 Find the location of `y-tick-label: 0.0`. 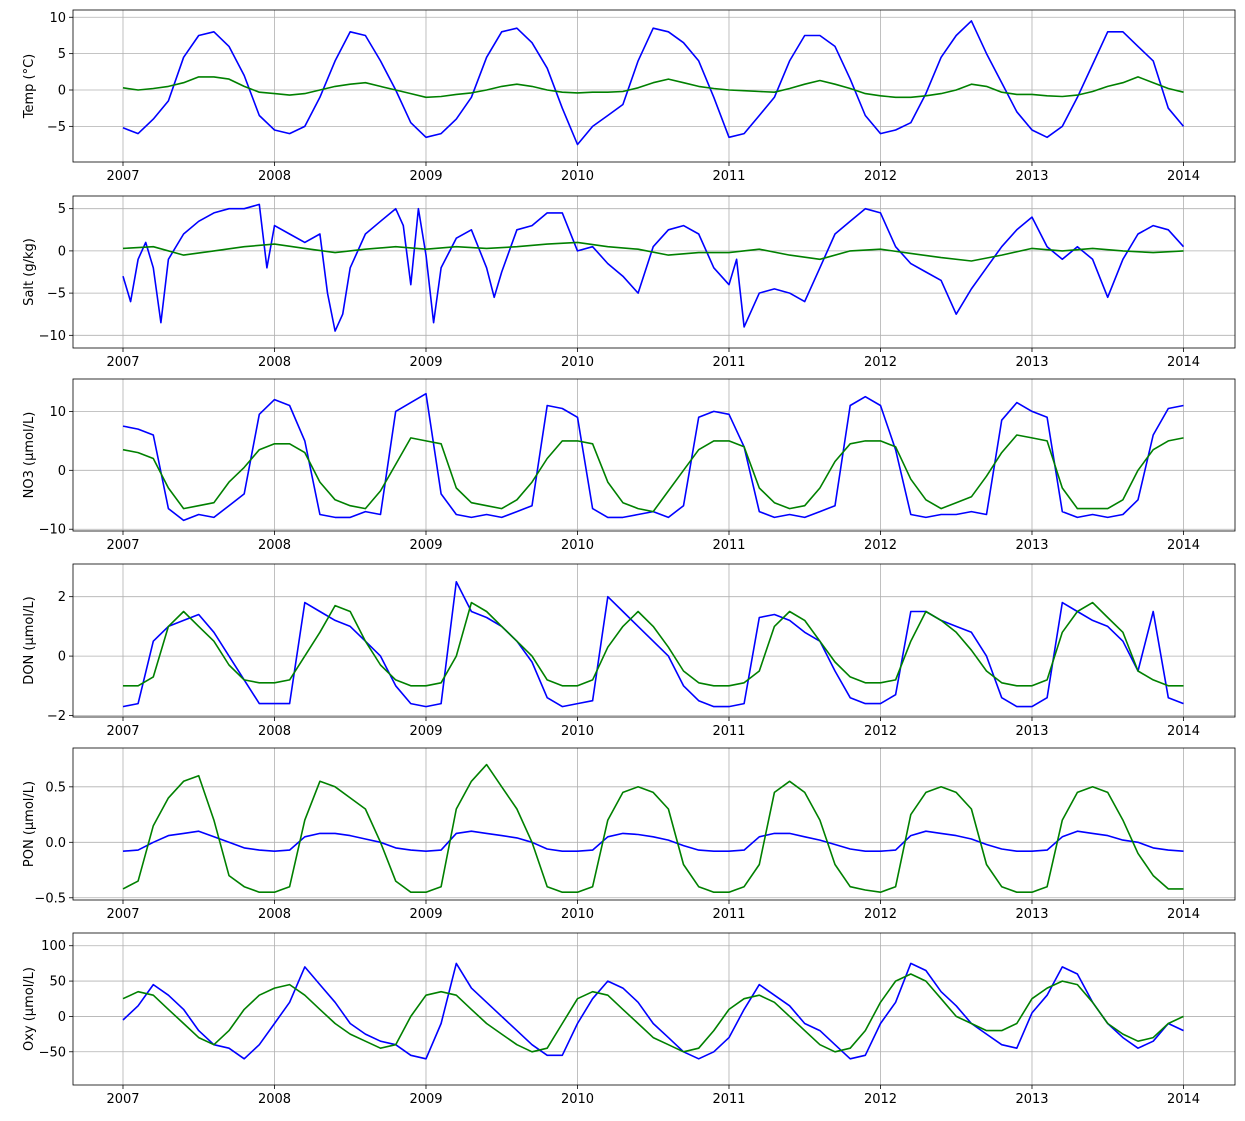

y-tick-label: 0.0 is located at coordinates (55, 843).